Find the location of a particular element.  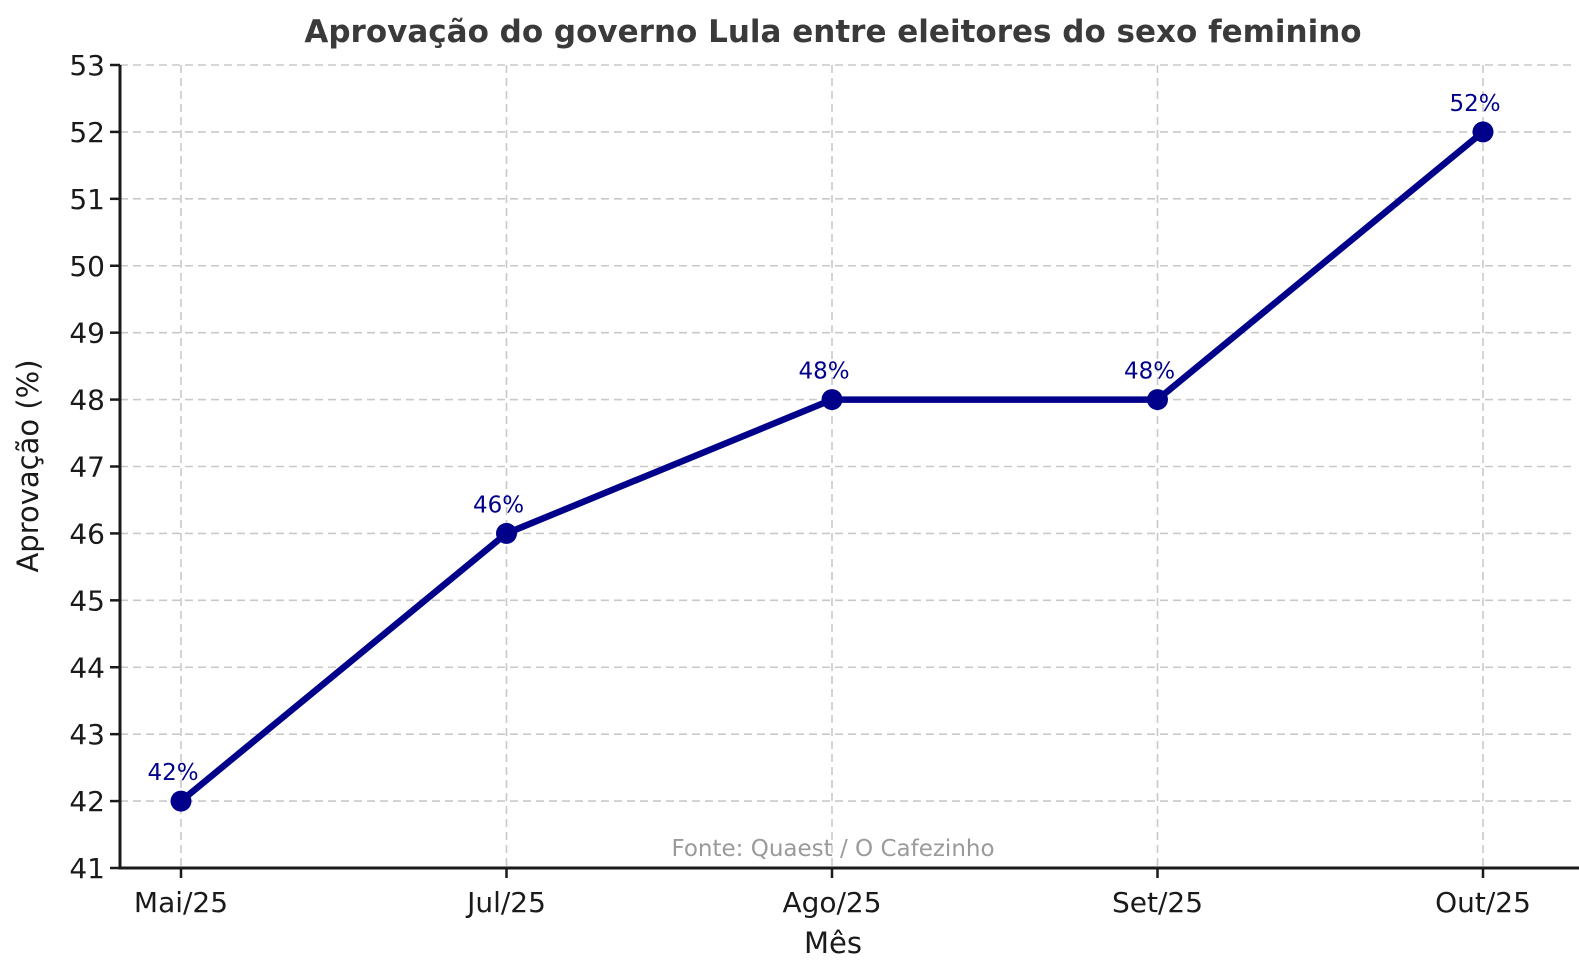

y-tick-label: 51 is located at coordinates (87, 199).